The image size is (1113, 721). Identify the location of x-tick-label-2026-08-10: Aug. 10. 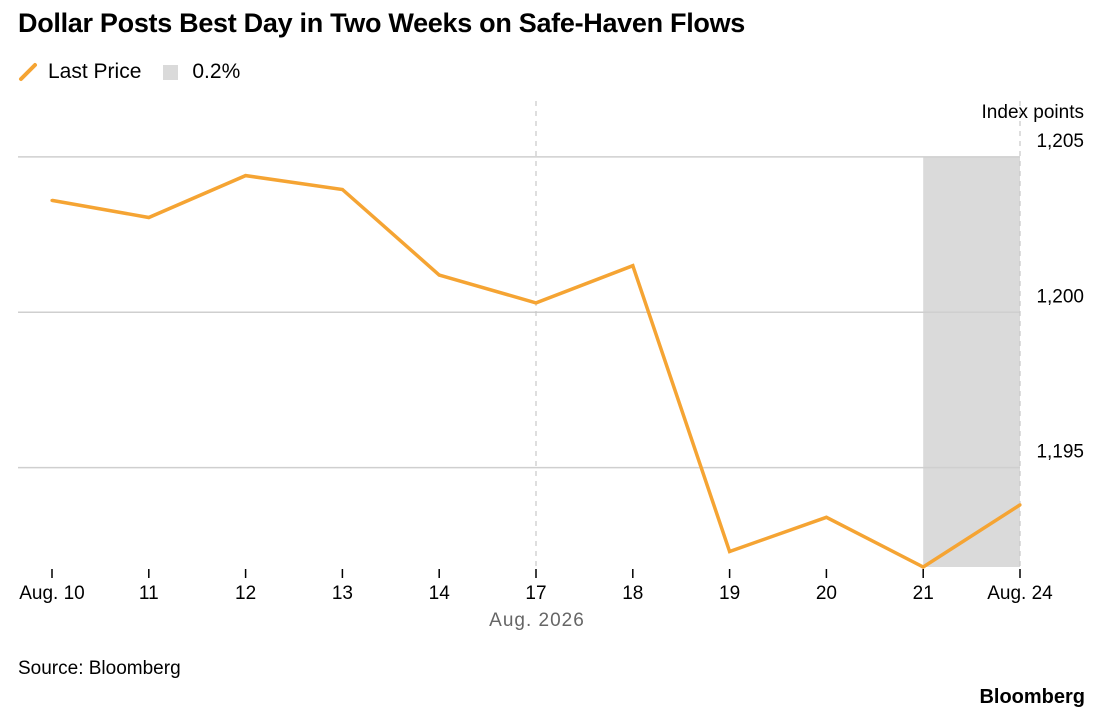
(52, 593).